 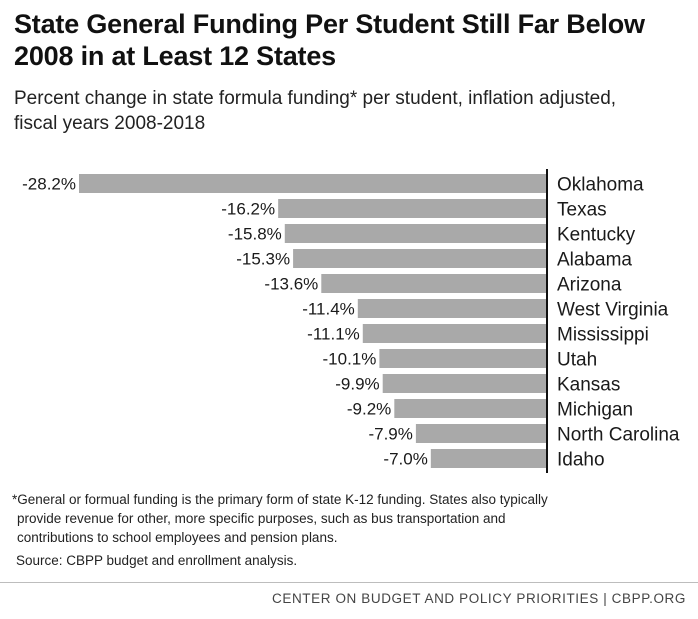 I want to click on value-label: -15.8%, so click(x=255, y=234).